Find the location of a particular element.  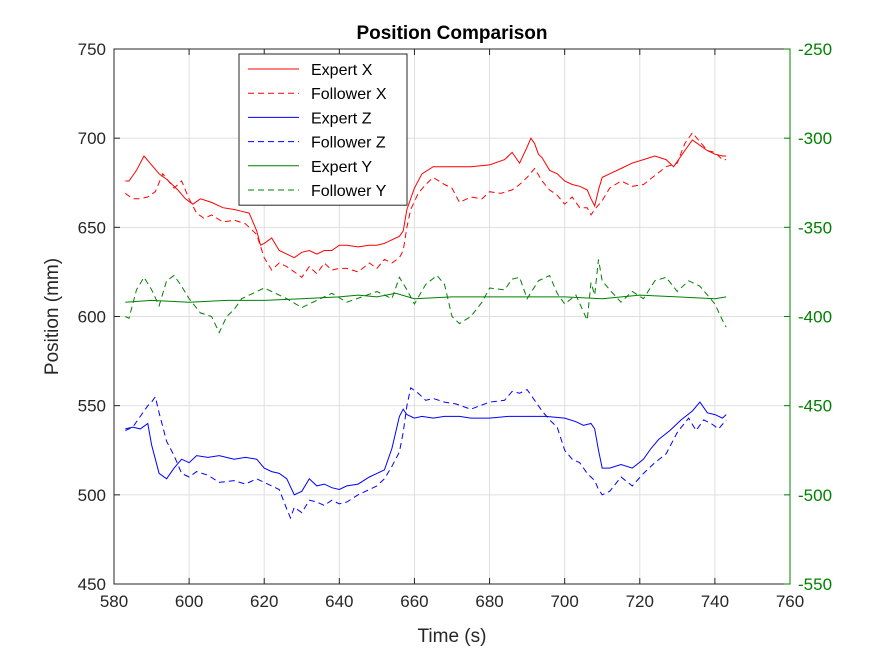

y-right-tick-label: -300 is located at coordinates (815, 138).